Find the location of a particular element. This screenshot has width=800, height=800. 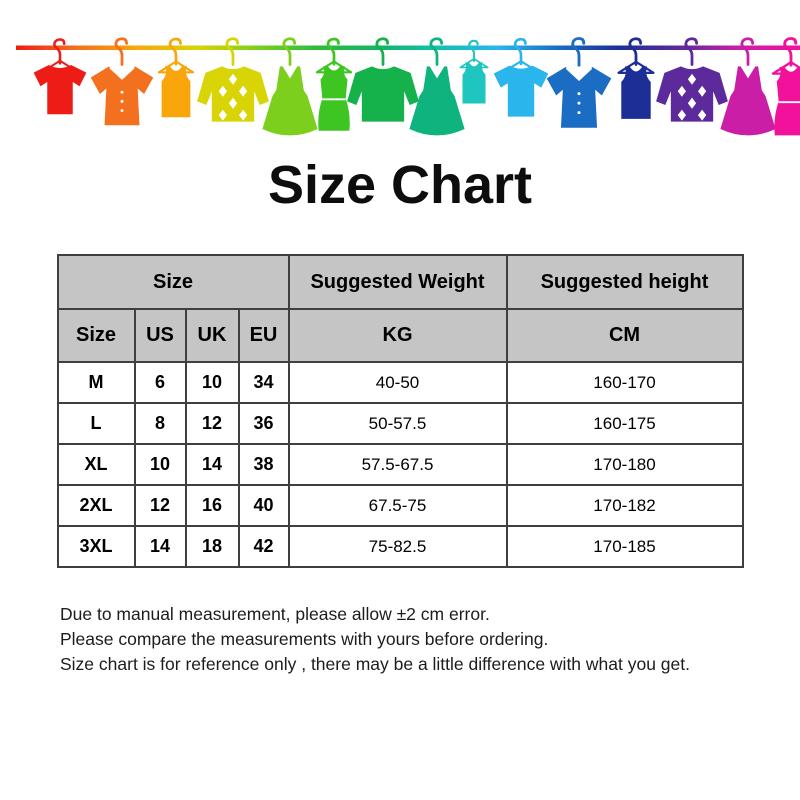

group-header-size: Size is located at coordinates (173, 282).